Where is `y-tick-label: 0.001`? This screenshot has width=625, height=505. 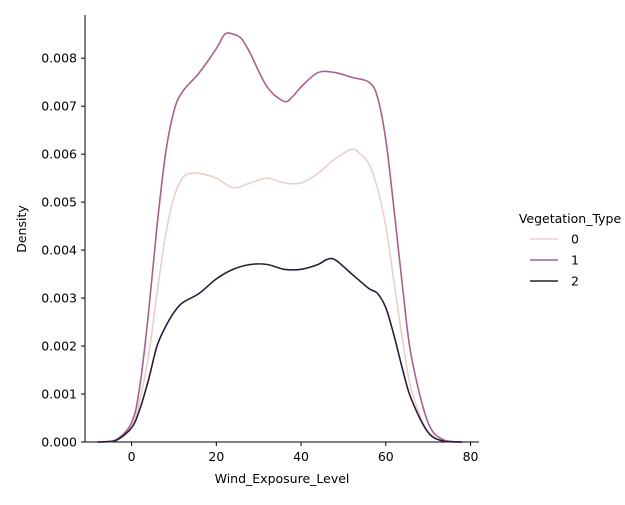
y-tick-label: 0.001 is located at coordinates (59, 394).